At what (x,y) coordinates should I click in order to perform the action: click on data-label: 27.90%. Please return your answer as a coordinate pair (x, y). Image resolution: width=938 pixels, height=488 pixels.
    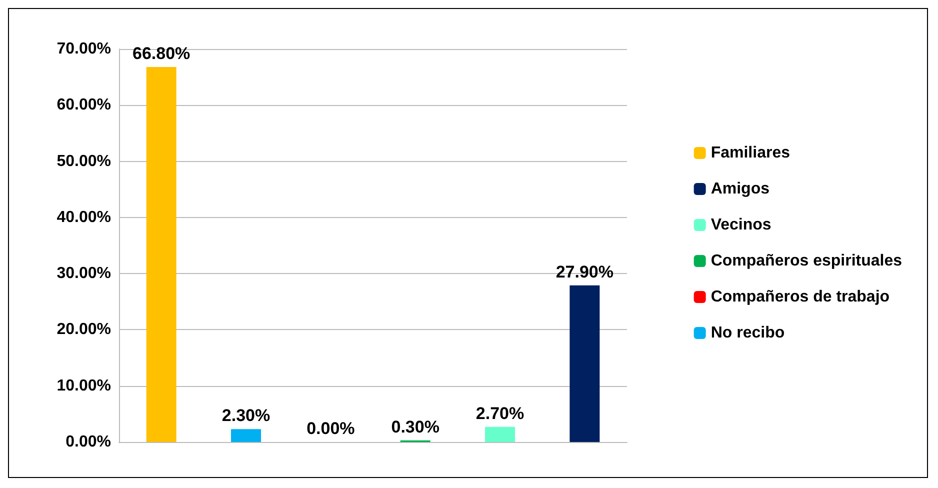
    Looking at the image, I should click on (585, 272).